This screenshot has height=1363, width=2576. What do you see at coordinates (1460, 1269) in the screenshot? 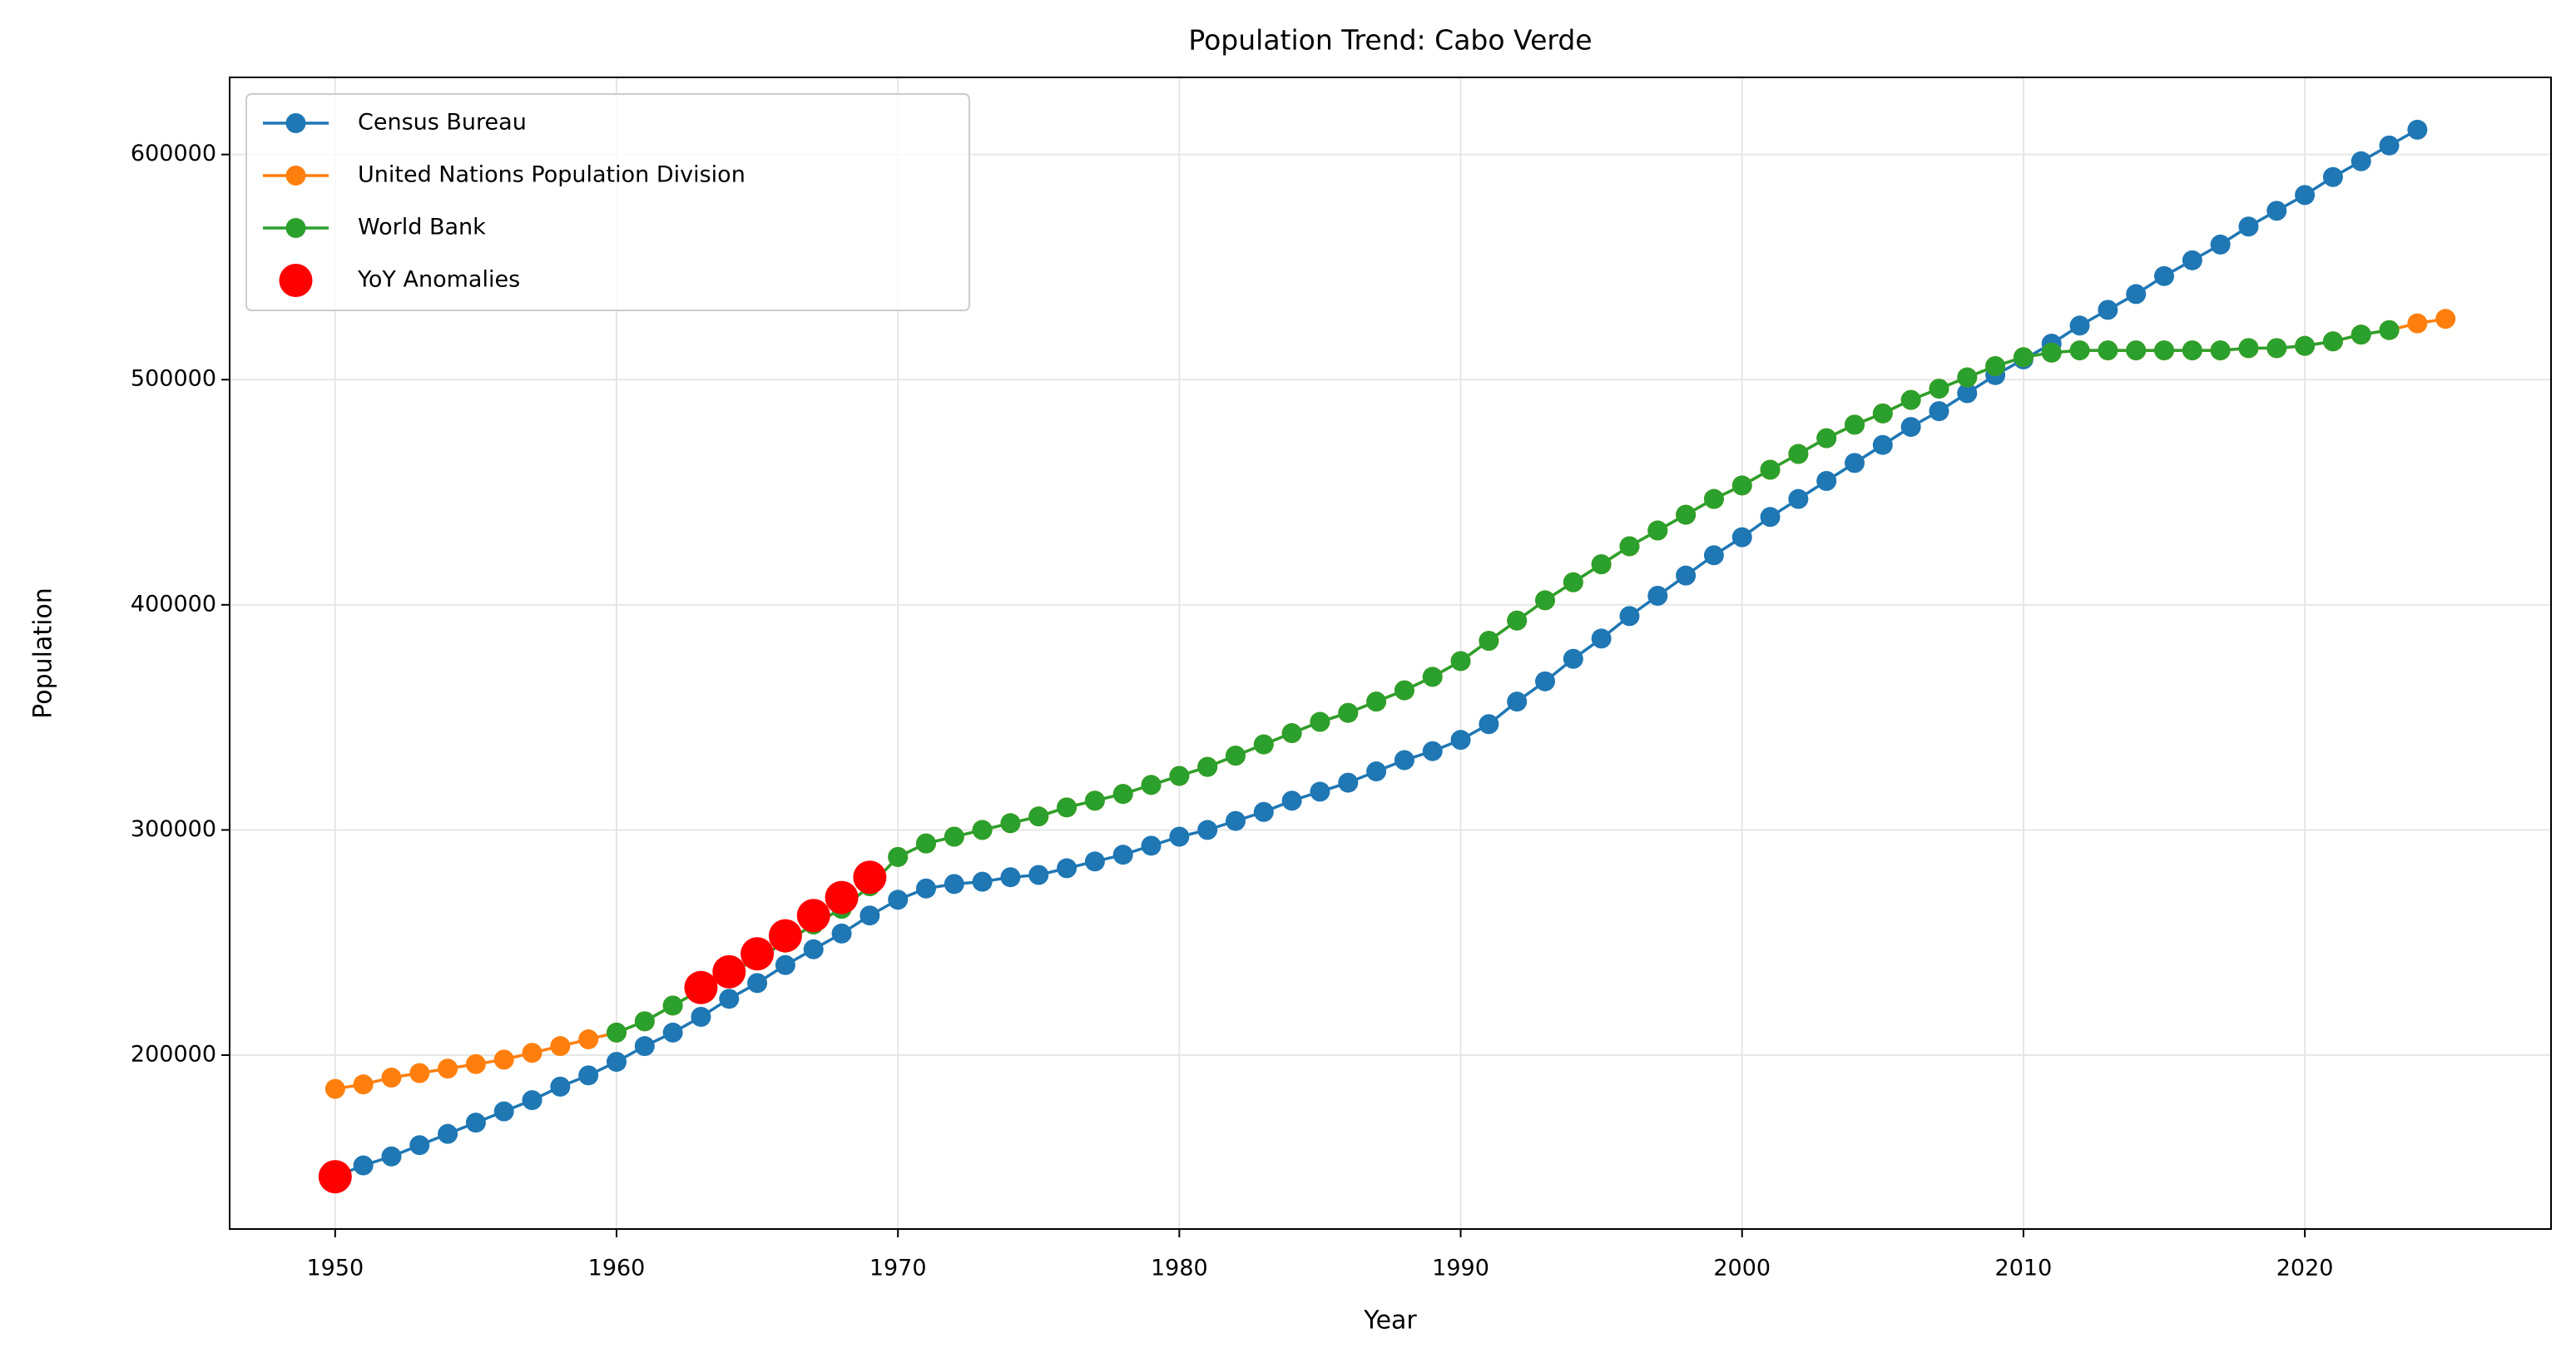
I see `x-tick-label: 1990` at bounding box center [1460, 1269].